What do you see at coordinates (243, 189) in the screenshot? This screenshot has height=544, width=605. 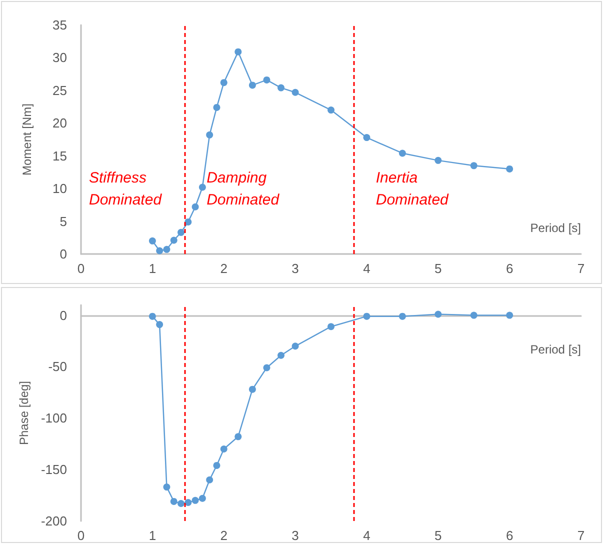 I see `annotation: Damping Dominated` at bounding box center [243, 189].